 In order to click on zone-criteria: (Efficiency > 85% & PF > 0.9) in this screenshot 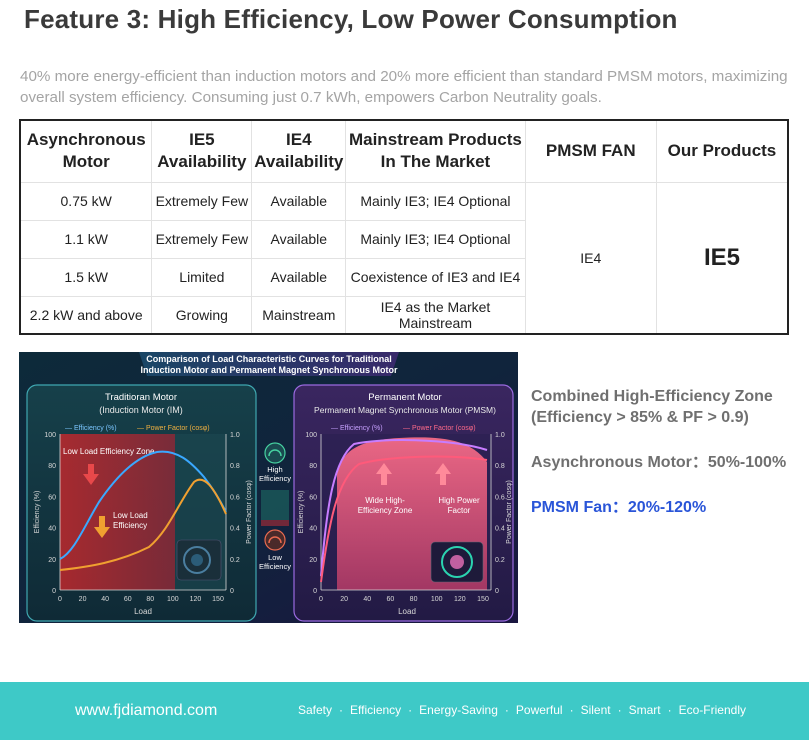, I will do `click(640, 417)`.